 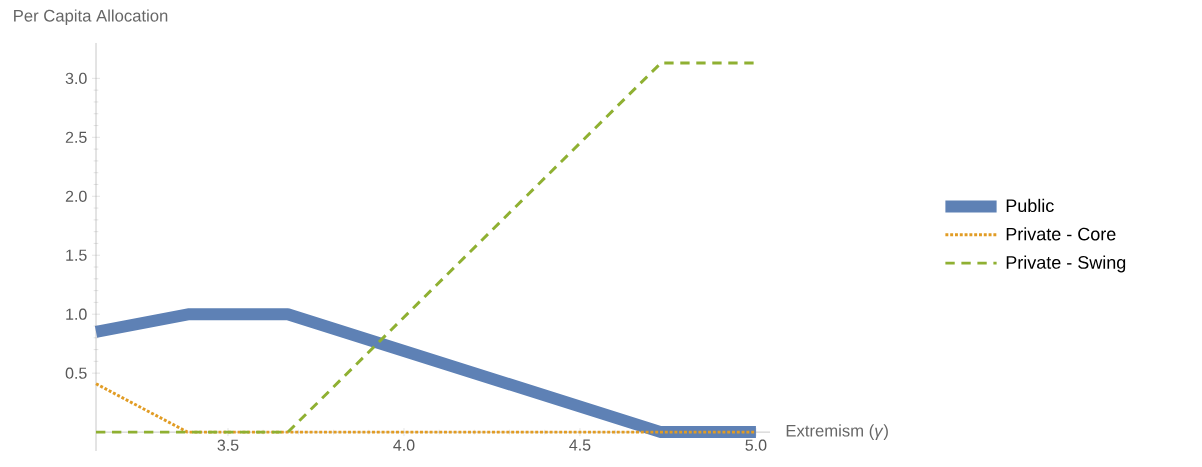 What do you see at coordinates (837, 432) in the screenshot?
I see `x-axis-title: Extremism (γ)` at bounding box center [837, 432].